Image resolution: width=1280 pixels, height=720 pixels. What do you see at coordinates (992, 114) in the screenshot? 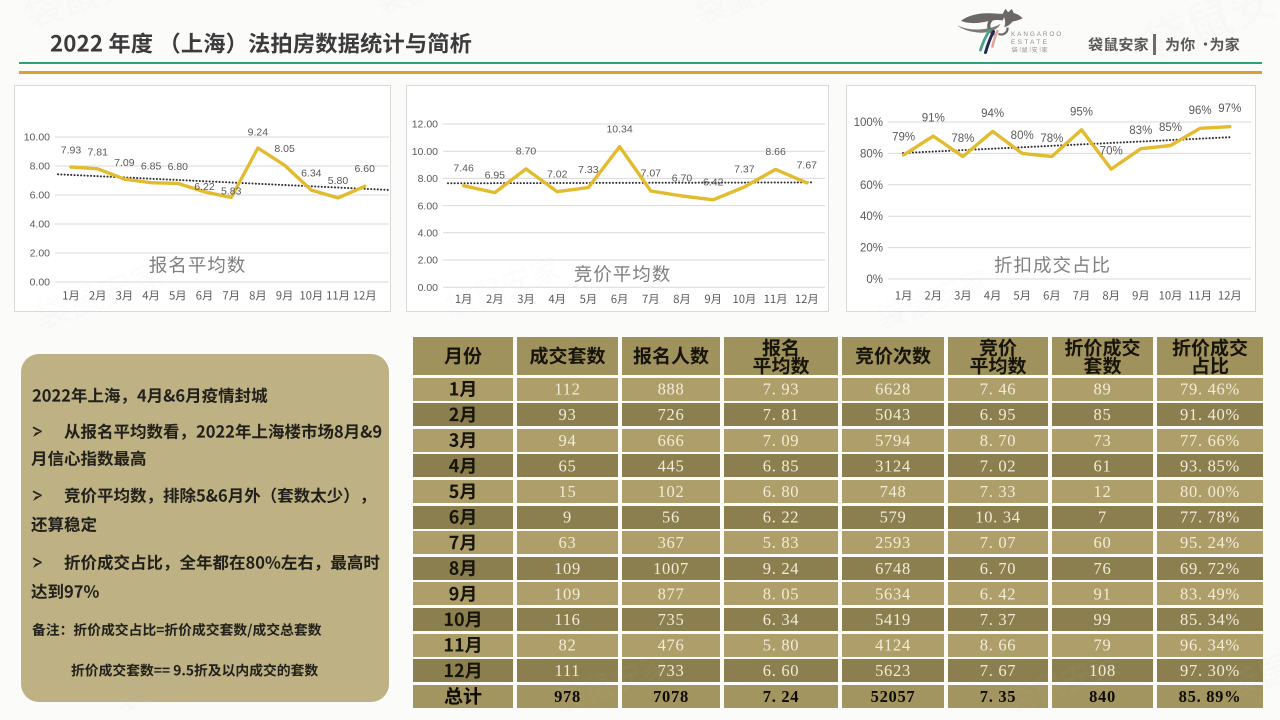
I see `svg-text: 94%` at bounding box center [992, 114].